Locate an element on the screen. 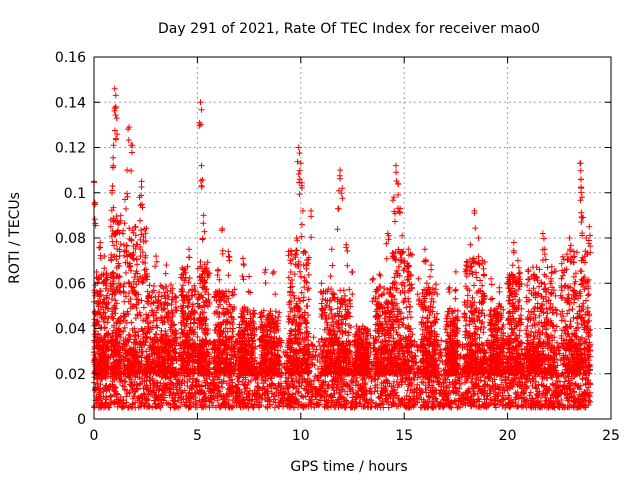  y-tick-label: 0 is located at coordinates (81, 420).